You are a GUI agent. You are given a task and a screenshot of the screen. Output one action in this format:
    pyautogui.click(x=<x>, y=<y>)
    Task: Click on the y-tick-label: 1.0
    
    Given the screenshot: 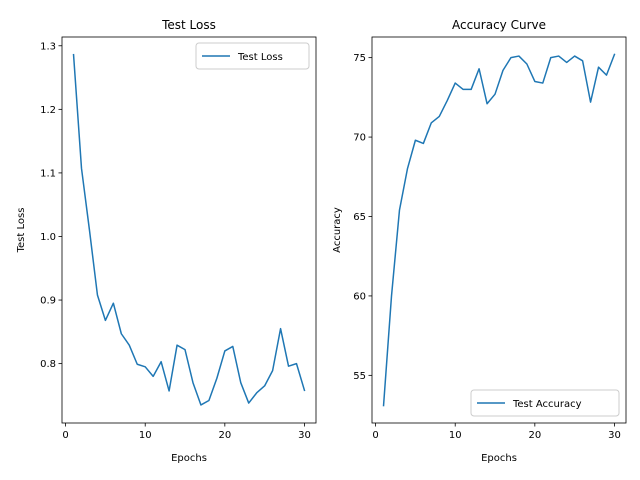 What is the action you would take?
    pyautogui.click(x=48, y=237)
    